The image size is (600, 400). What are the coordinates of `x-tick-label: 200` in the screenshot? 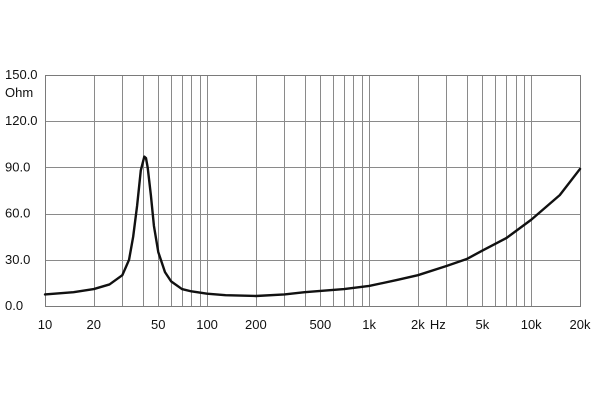 It's located at (256, 324).